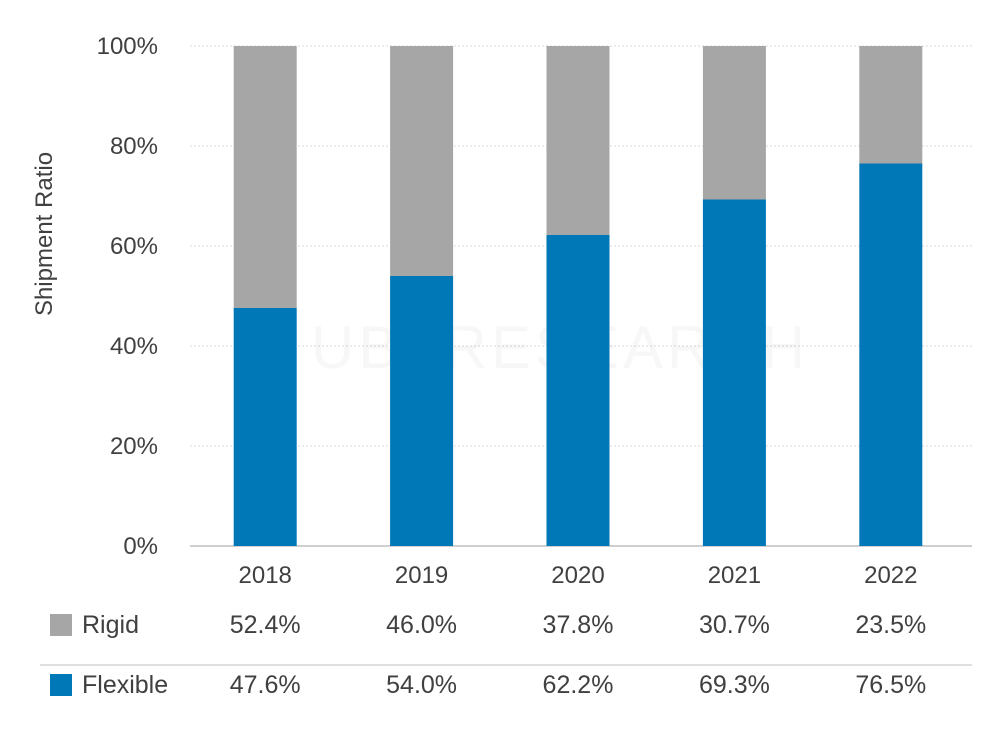 This screenshot has height=731, width=988. What do you see at coordinates (578, 685) in the screenshot?
I see `table-cell: 62.2%` at bounding box center [578, 685].